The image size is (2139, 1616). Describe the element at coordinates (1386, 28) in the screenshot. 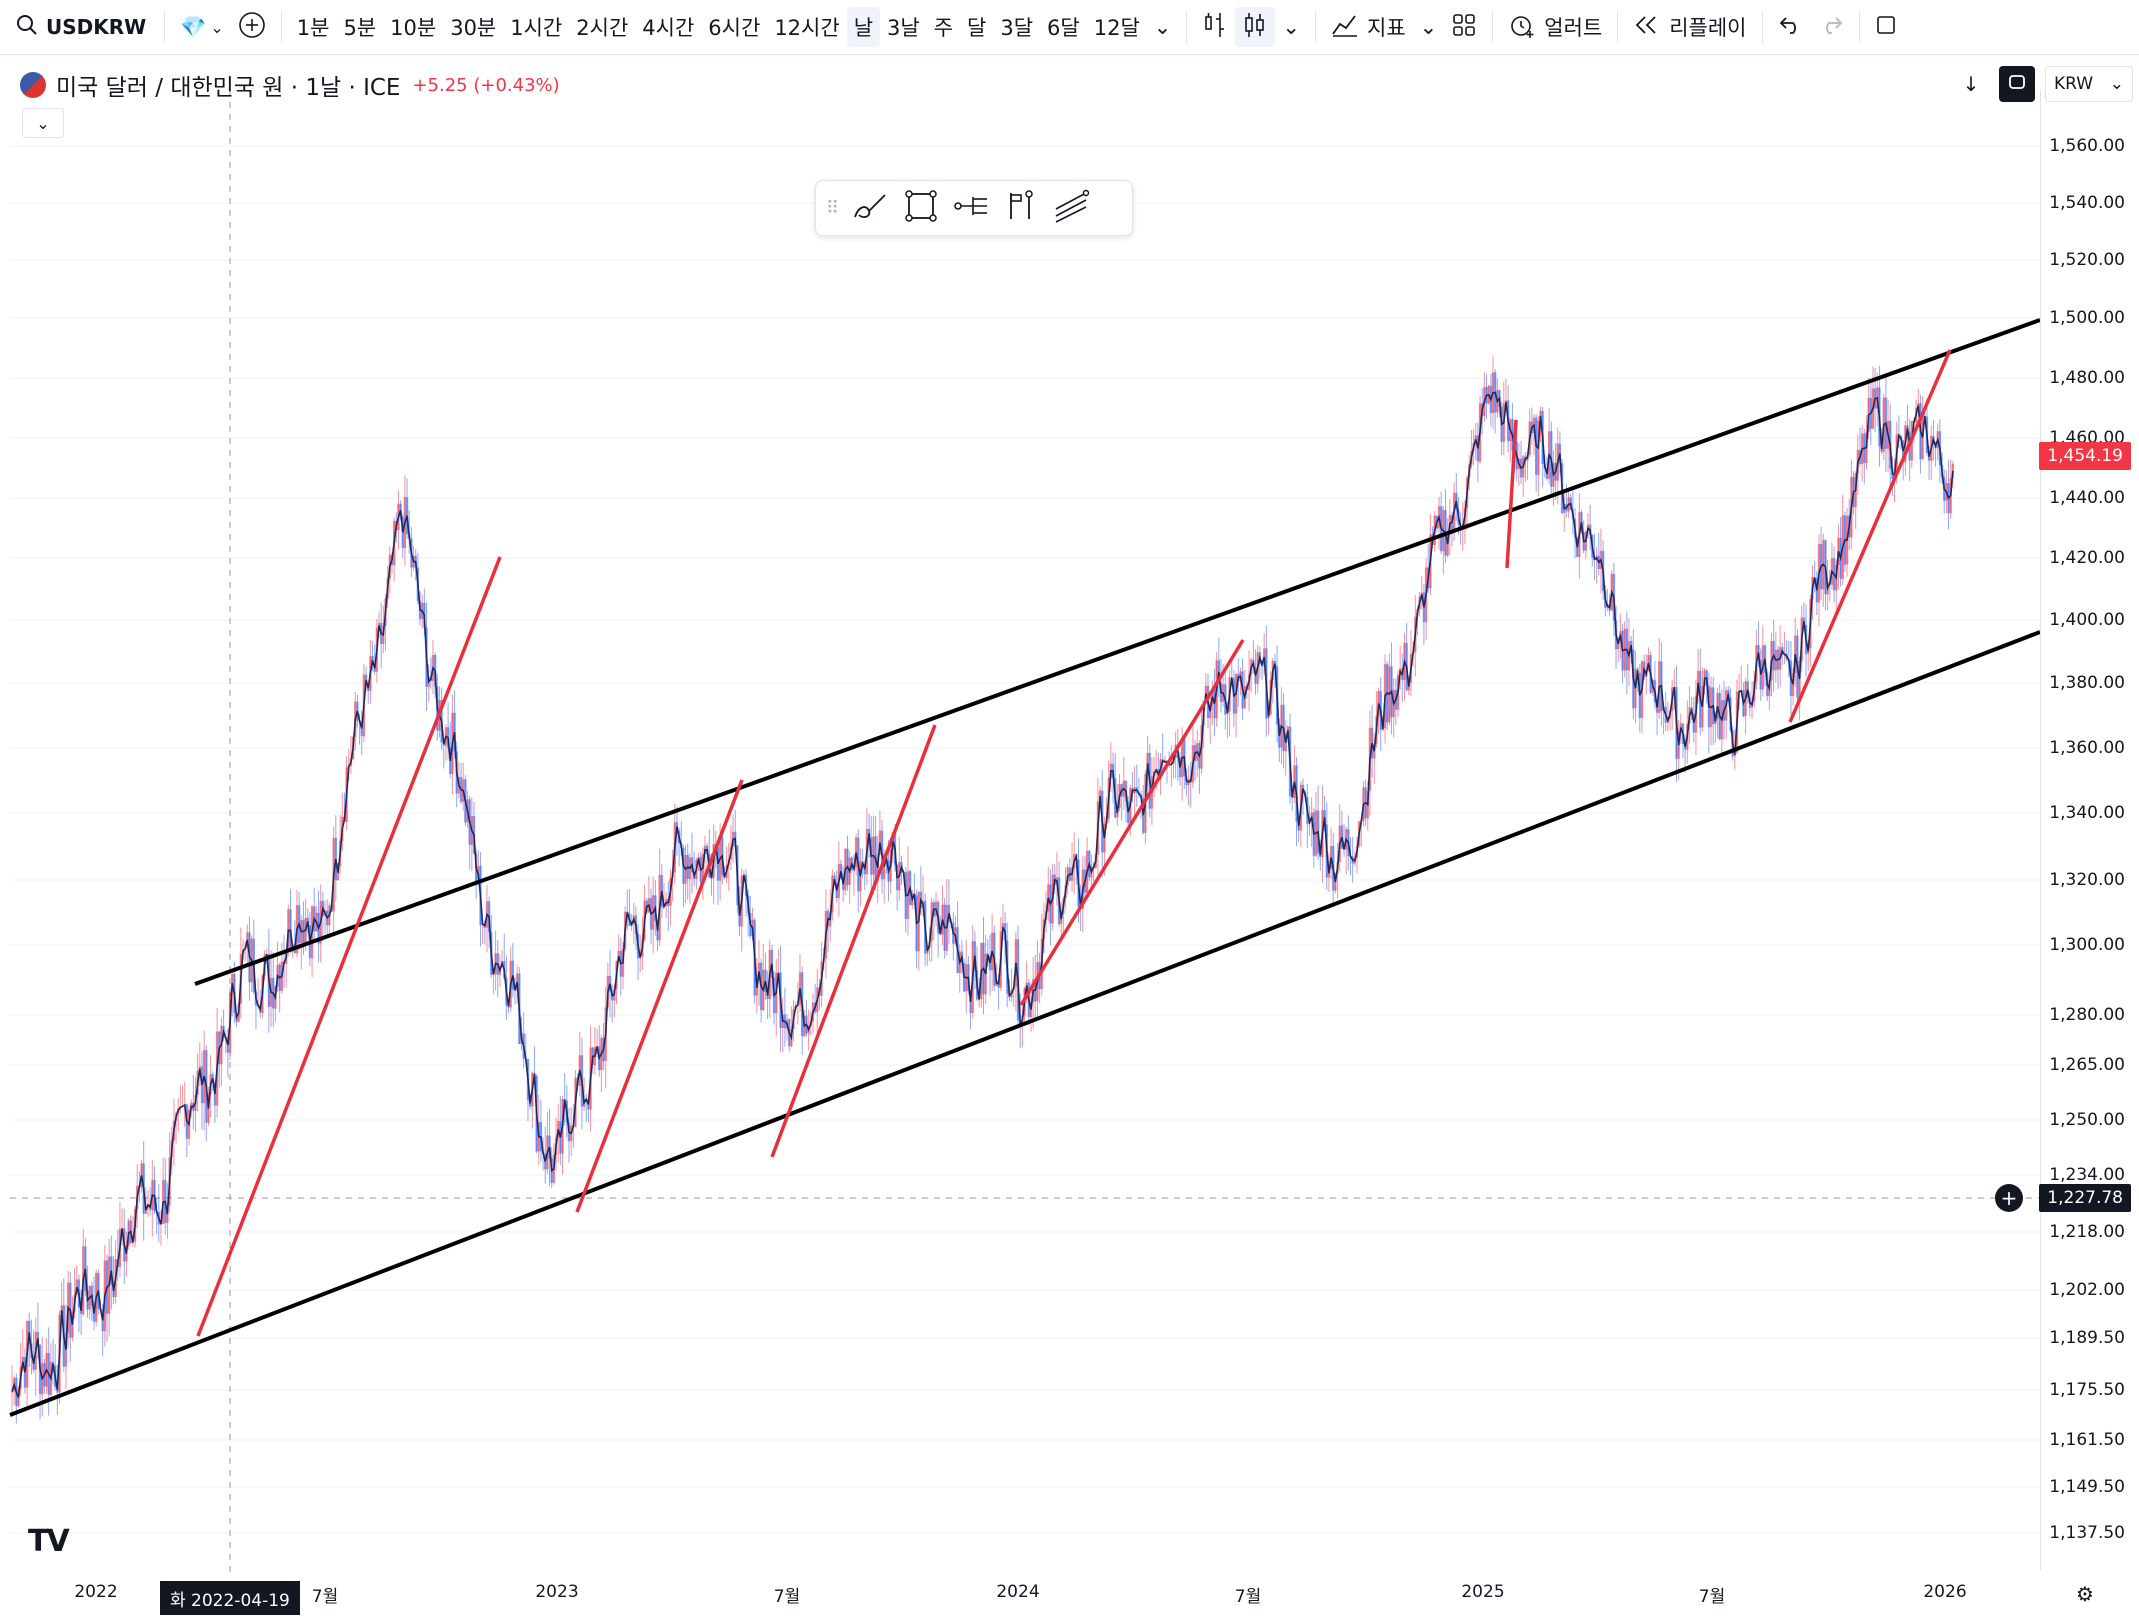

I see `indicators-label: 지표` at that location.